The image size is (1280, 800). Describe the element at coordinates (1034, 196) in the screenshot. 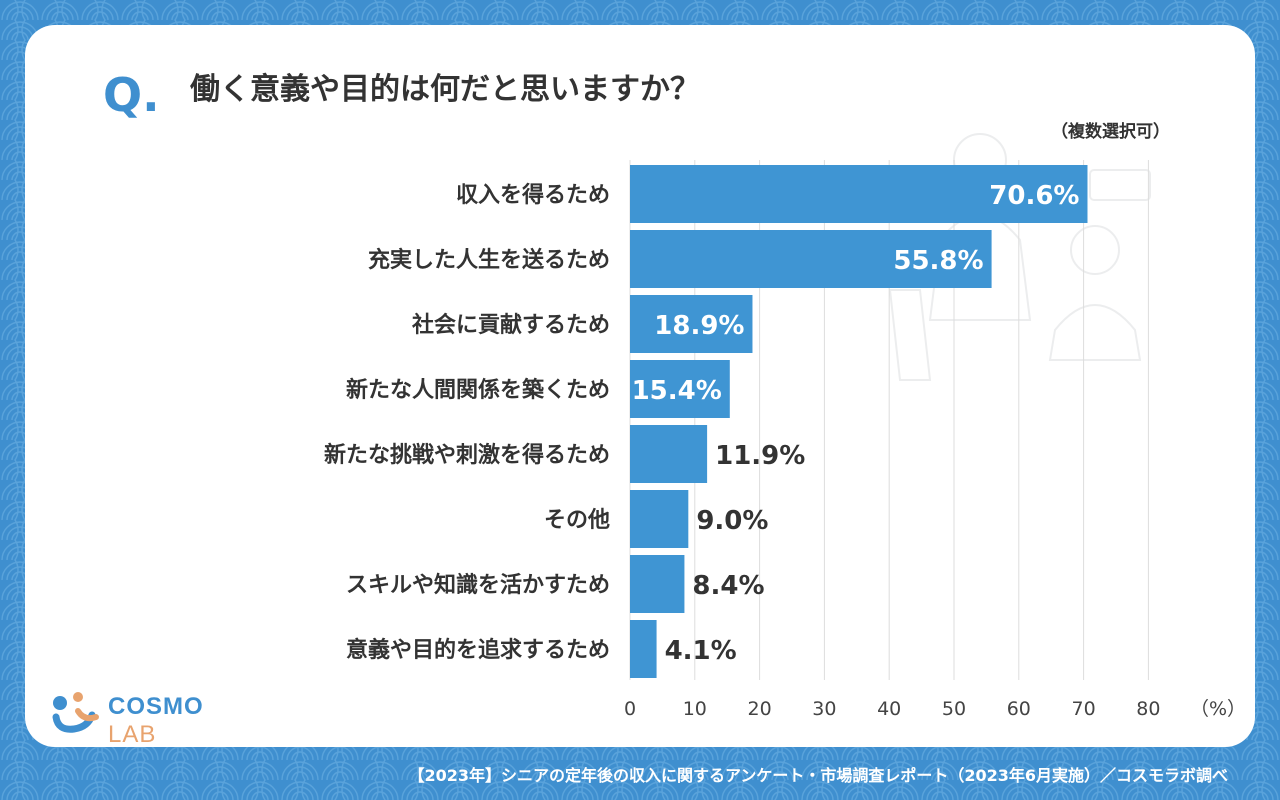

I see `value-label: 70.6%` at that location.